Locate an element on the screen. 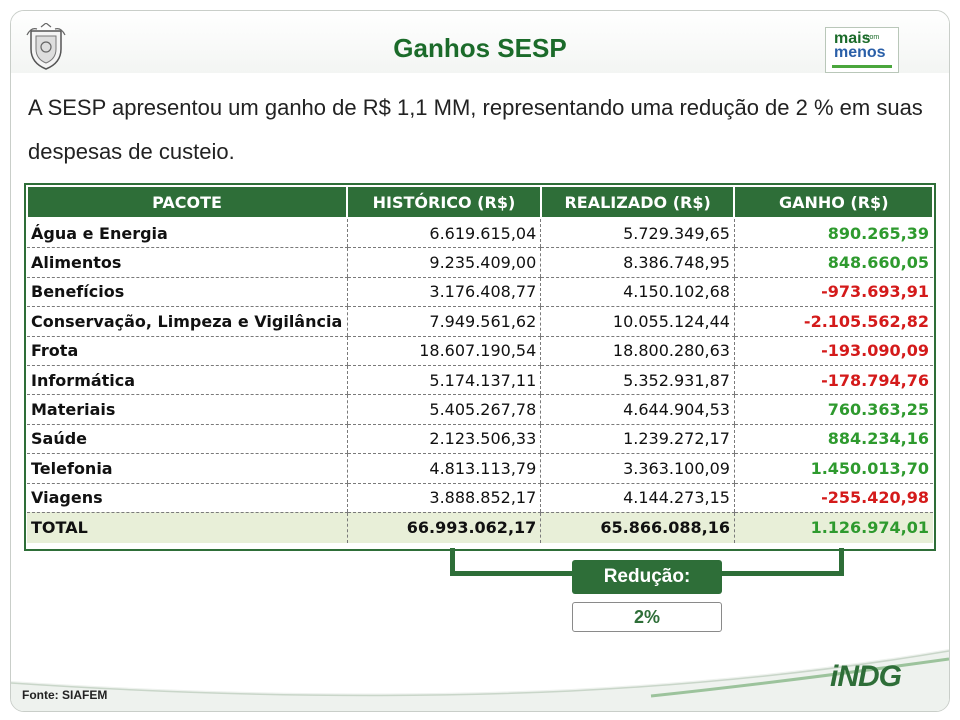 The image size is (960, 720). cell-ganho: 884.234,16 is located at coordinates (833, 439).